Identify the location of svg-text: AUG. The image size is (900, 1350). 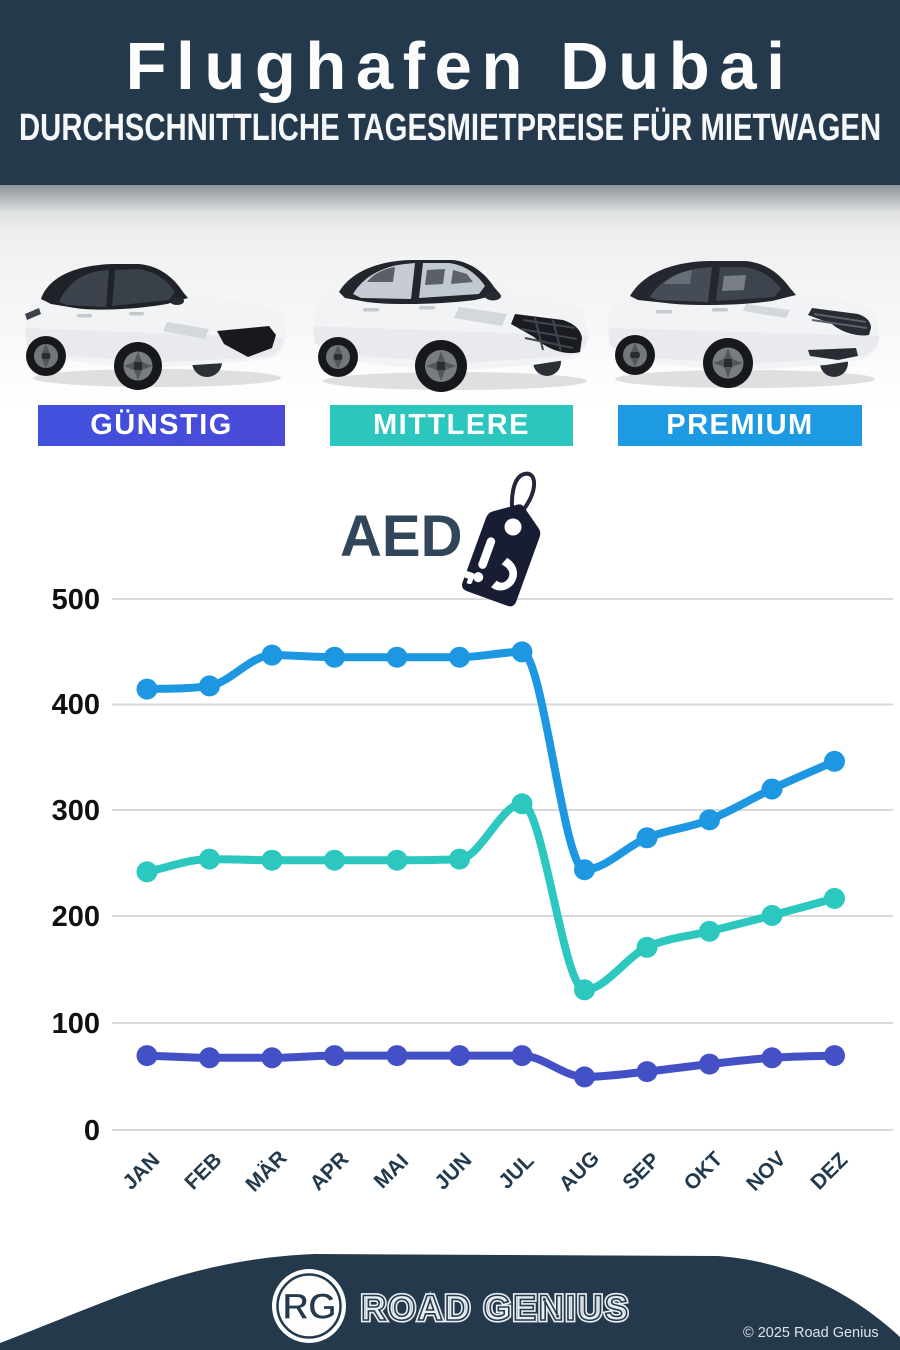
(579, 1171).